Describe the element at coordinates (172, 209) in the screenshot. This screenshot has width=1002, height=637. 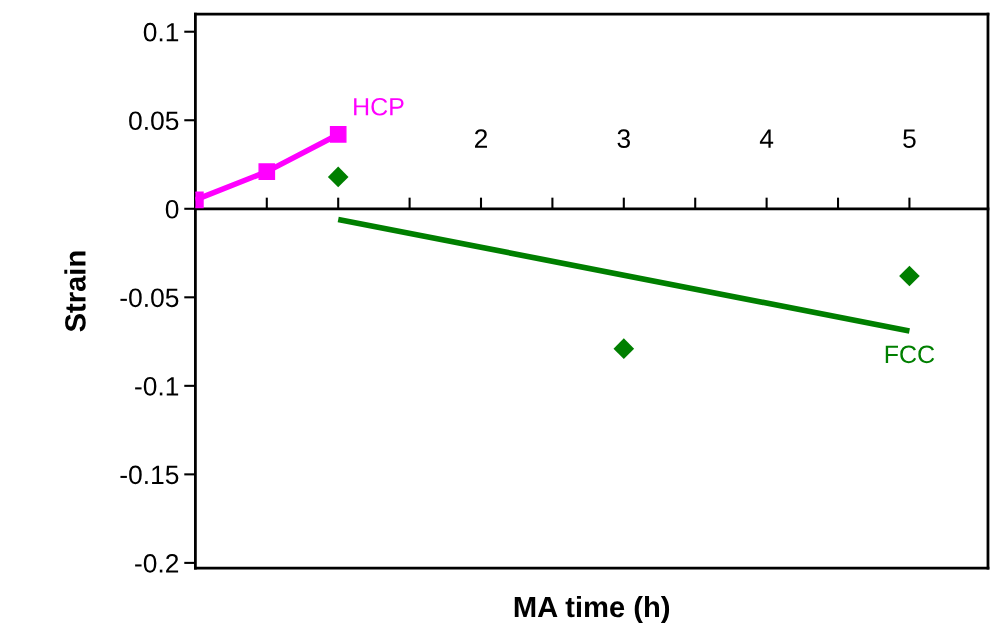
I see `y-tick-label: 0` at that location.